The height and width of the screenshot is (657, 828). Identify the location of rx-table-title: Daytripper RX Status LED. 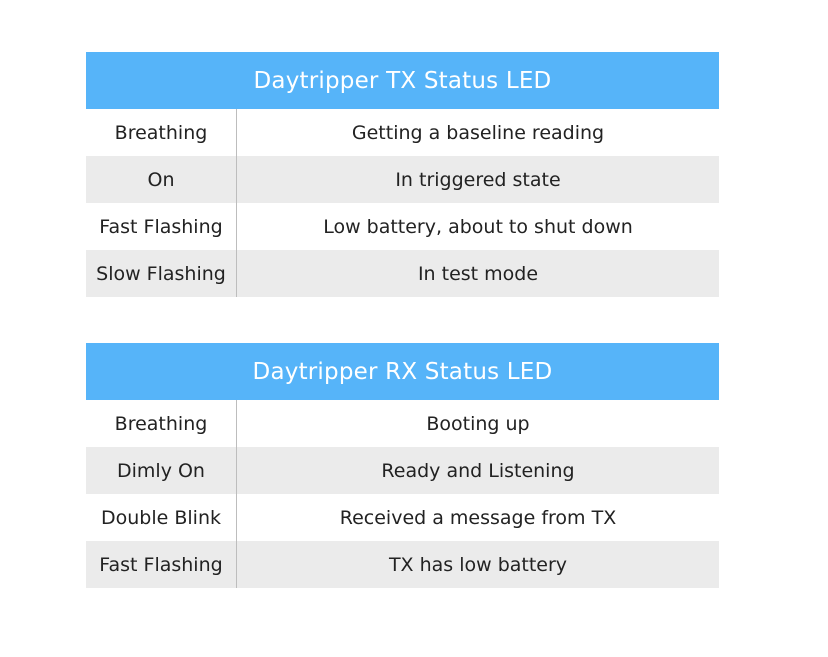
(402, 371).